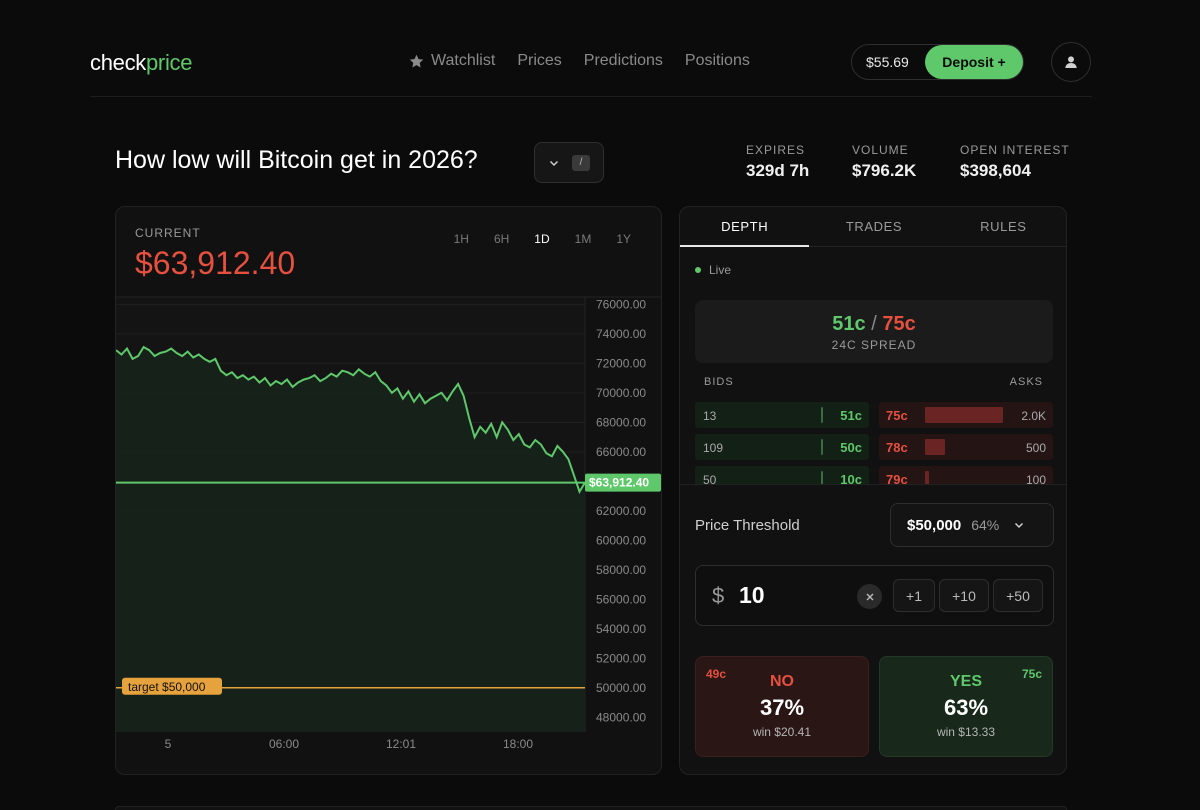  What do you see at coordinates (1003, 226) in the screenshot?
I see `tab-rules: RULES` at bounding box center [1003, 226].